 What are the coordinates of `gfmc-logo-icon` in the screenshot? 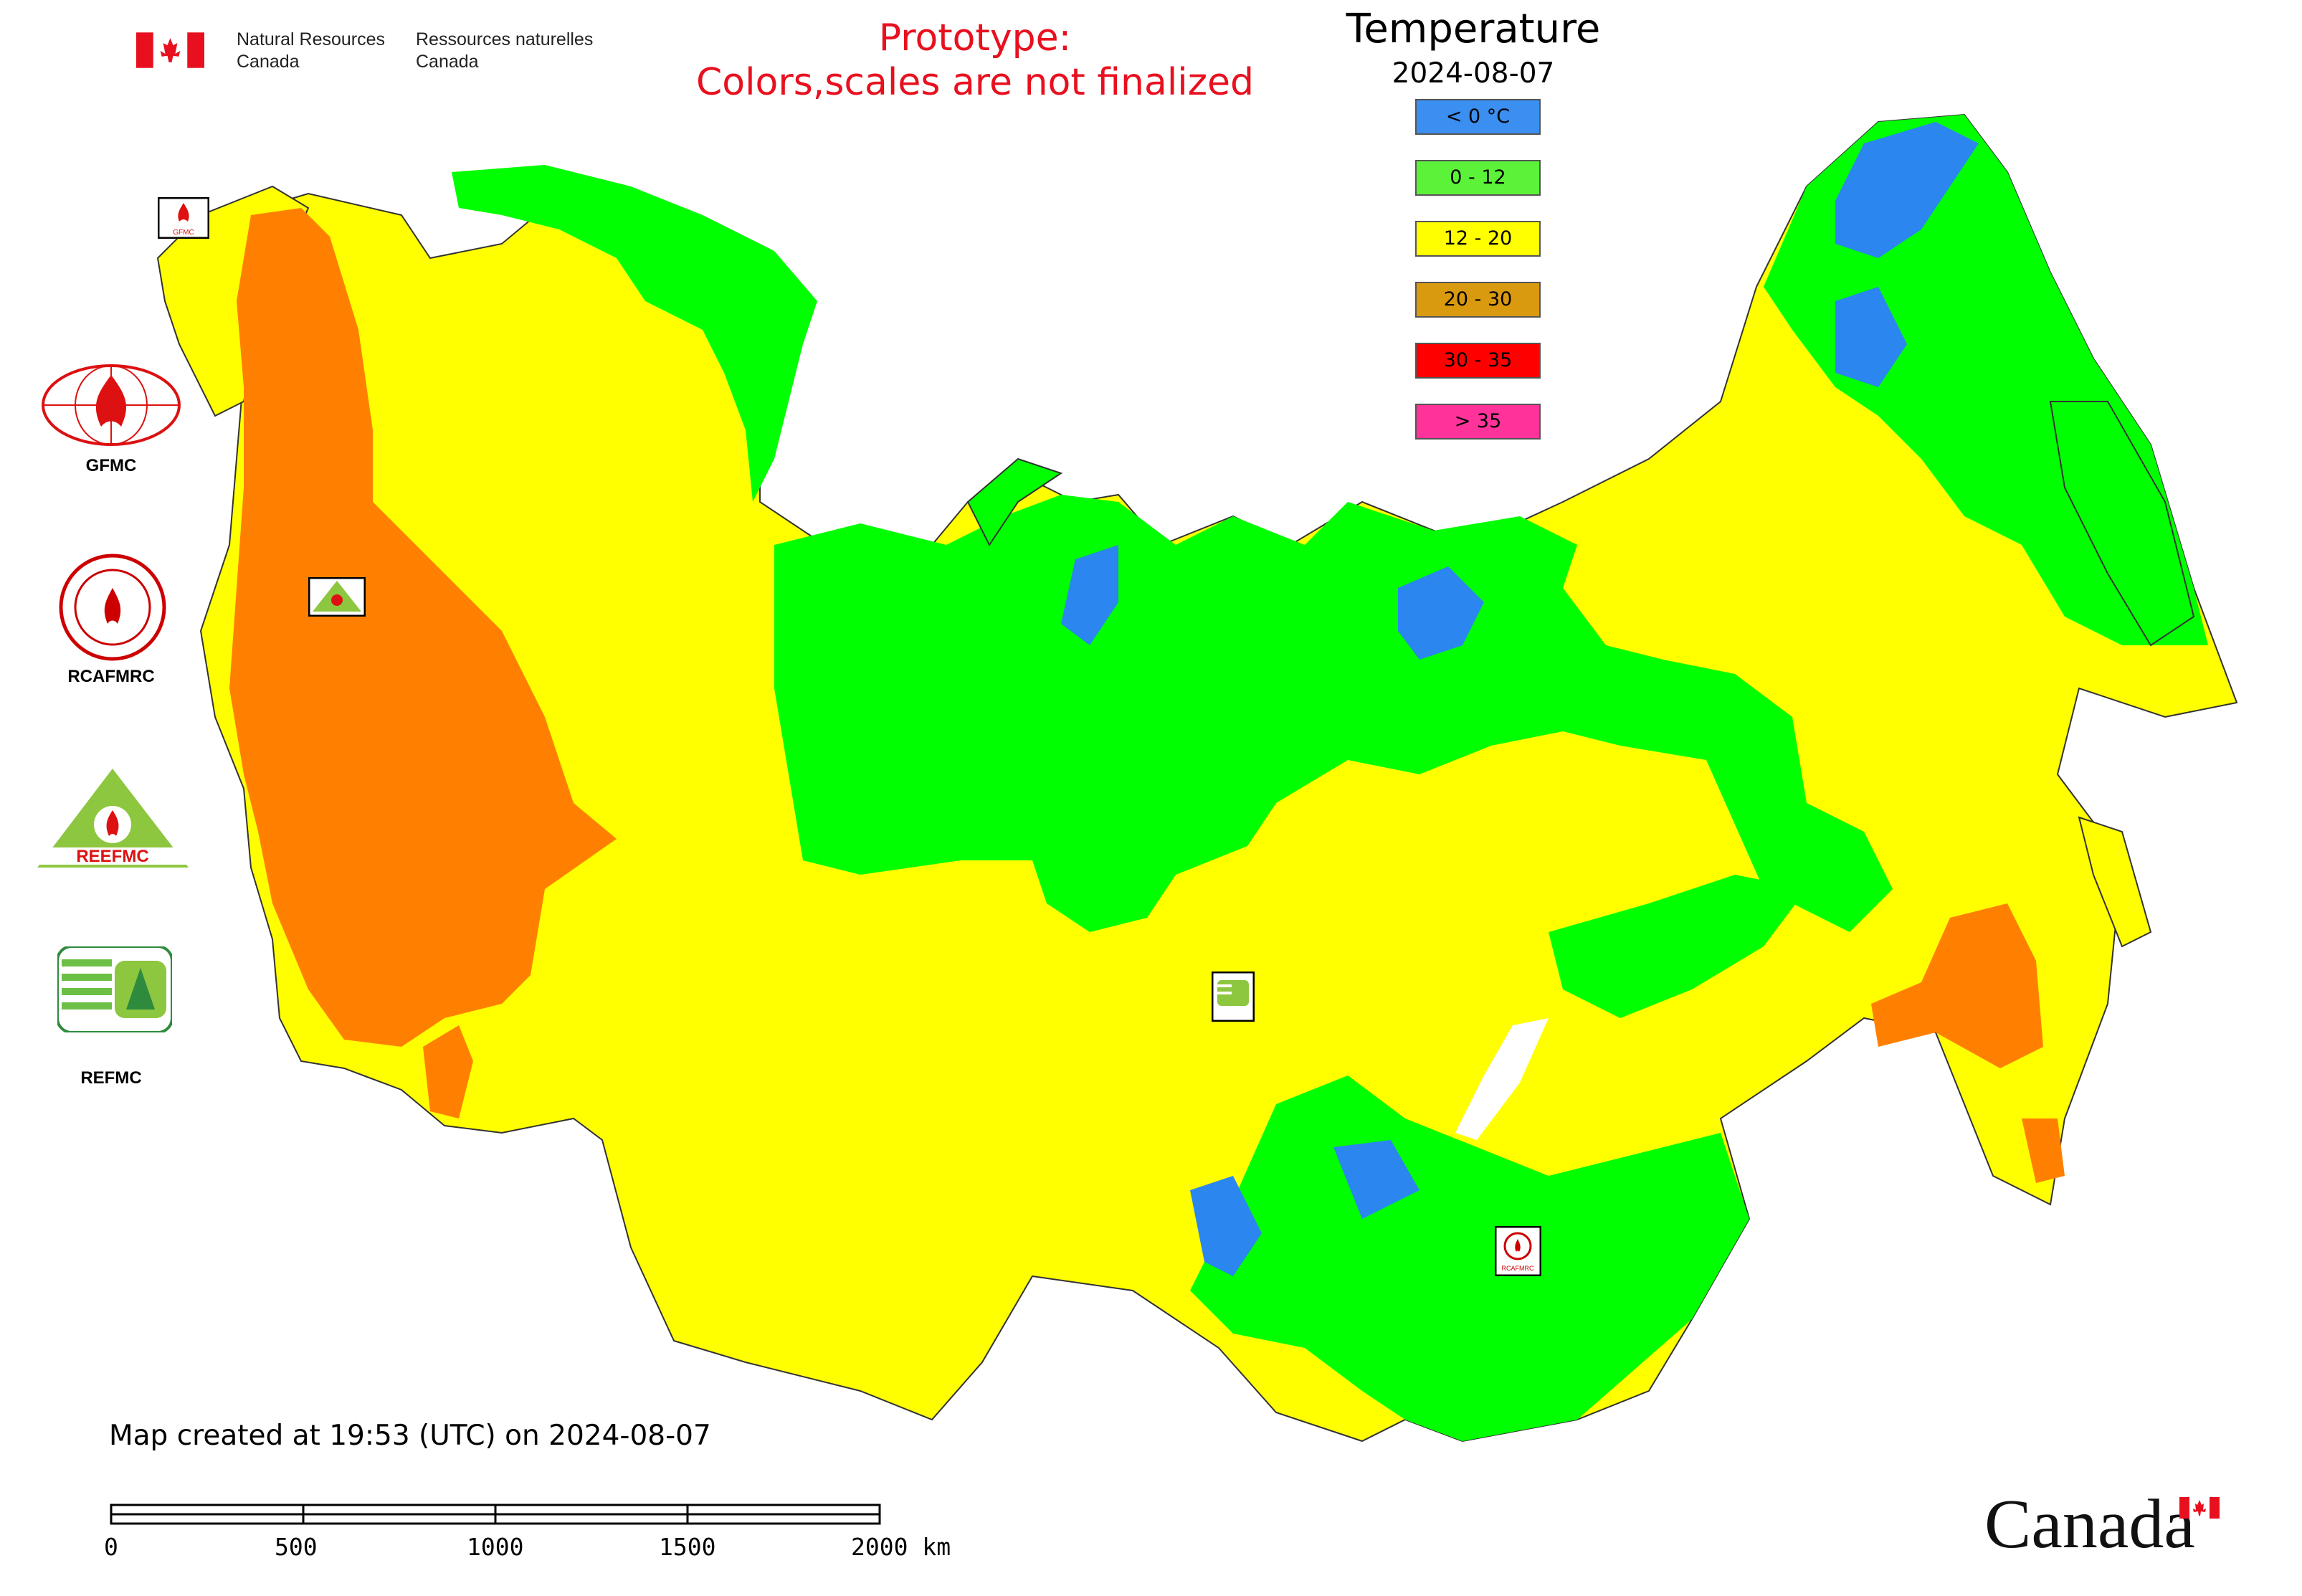 It's located at (112, 405).